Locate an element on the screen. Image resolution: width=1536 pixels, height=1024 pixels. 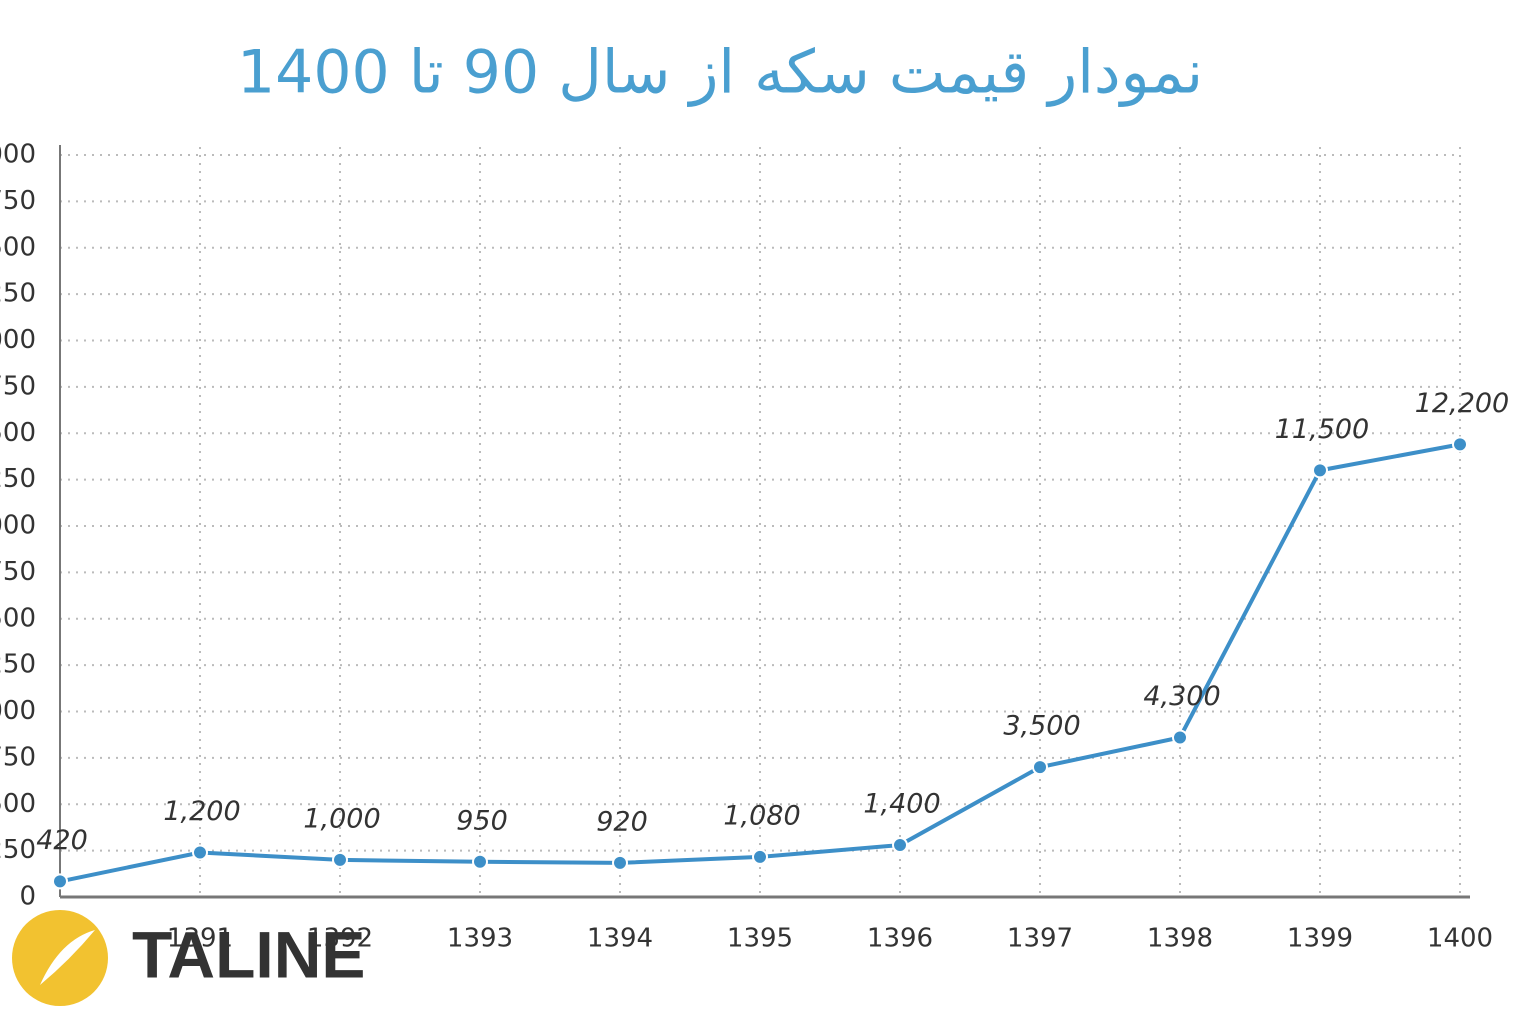
watermark-text: TALINE is located at coordinates (248, 954).